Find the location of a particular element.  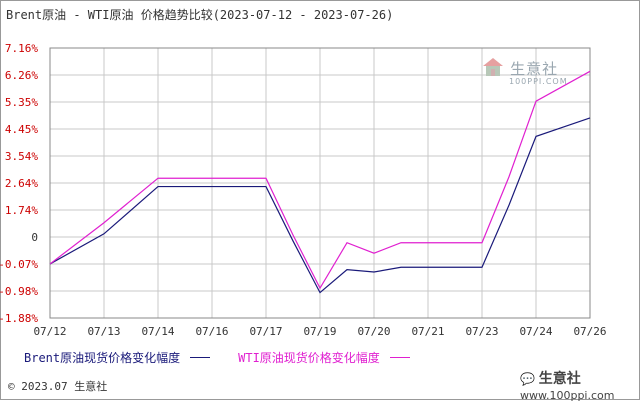

x-tick-label: 07/12 is located at coordinates (49, 331).